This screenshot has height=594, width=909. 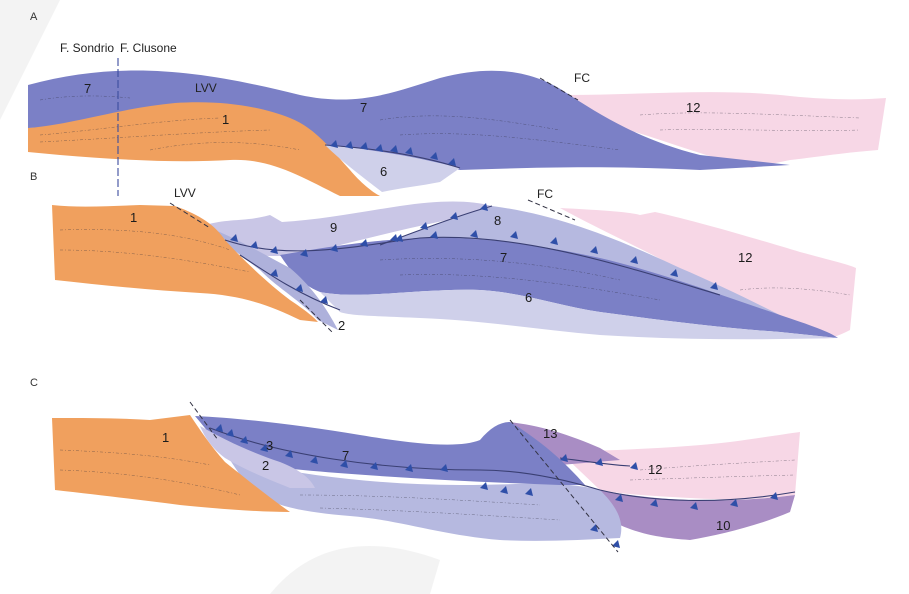 I want to click on panel-a-unit-1-body, so click(x=204, y=149).